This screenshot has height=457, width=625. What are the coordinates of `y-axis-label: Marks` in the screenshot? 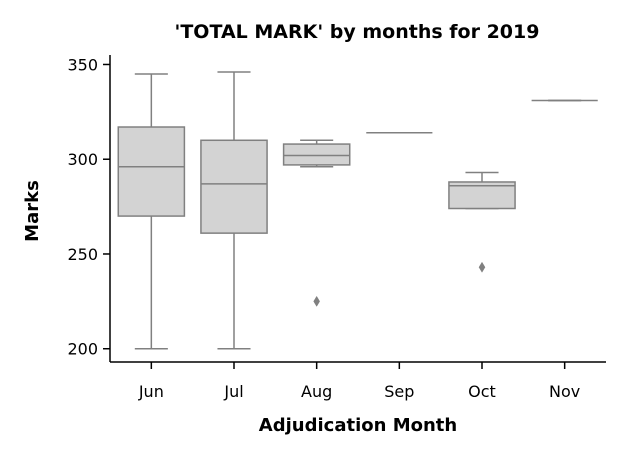 It's located at (32, 211).